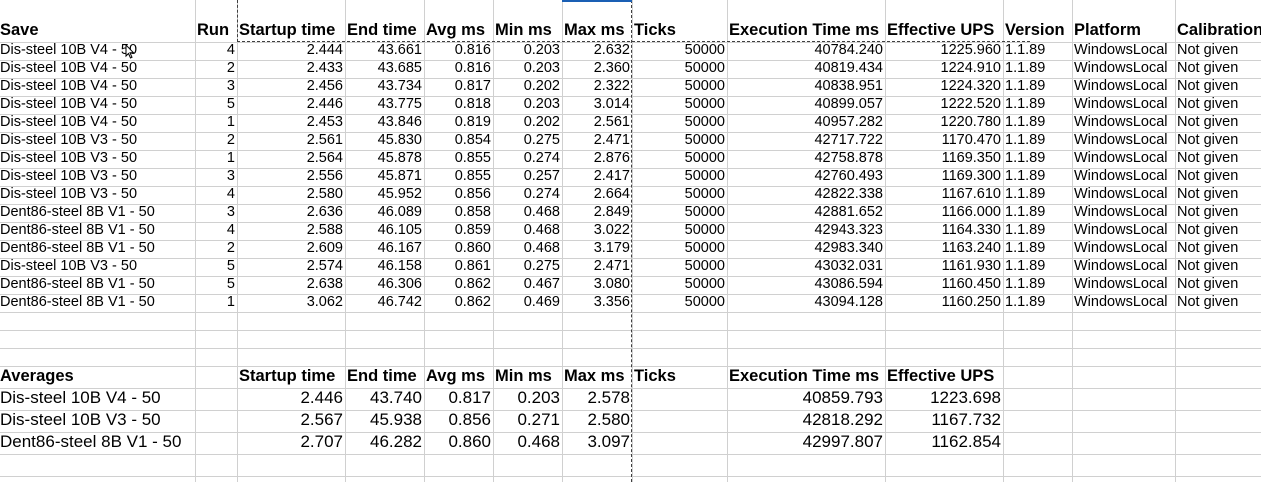  What do you see at coordinates (970, 68) in the screenshot?
I see `cell-ups: 1224.910` at bounding box center [970, 68].